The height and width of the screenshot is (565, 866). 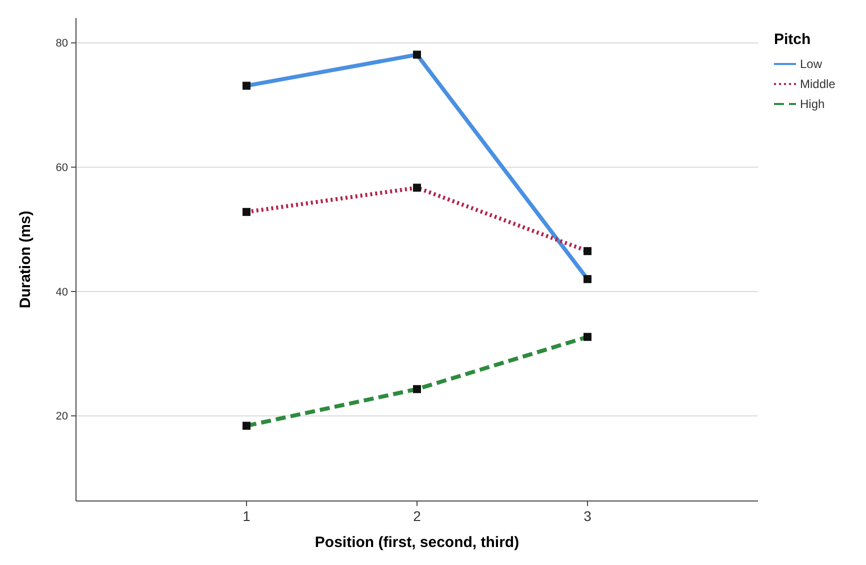 I want to click on x-tick-label: 3, so click(x=588, y=516).